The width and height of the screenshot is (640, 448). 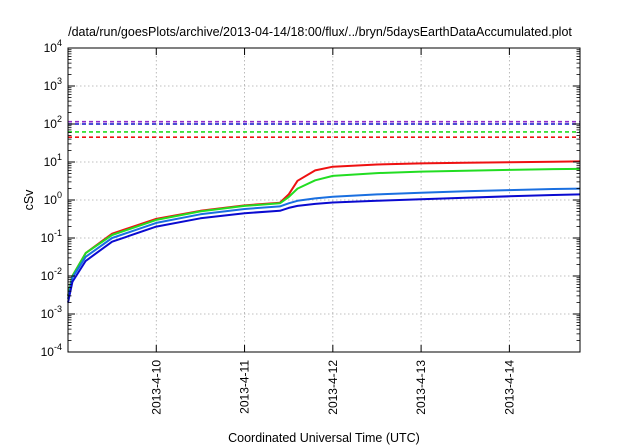 What do you see at coordinates (59, 157) in the screenshot?
I see `y-tick-exponent: 1` at bounding box center [59, 157].